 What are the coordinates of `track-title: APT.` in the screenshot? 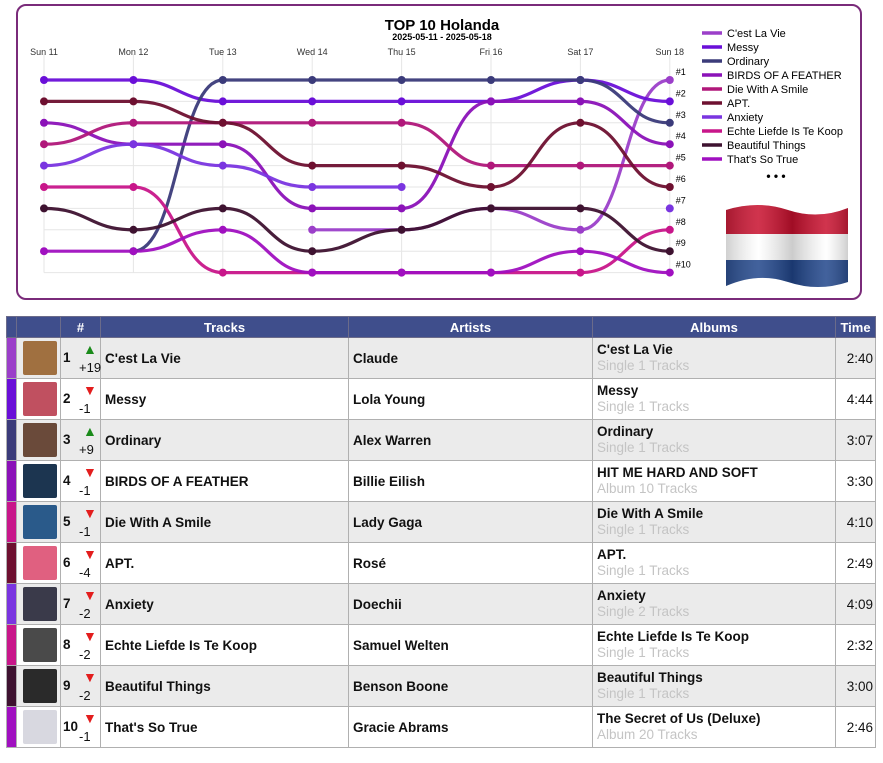 It's located at (224, 563).